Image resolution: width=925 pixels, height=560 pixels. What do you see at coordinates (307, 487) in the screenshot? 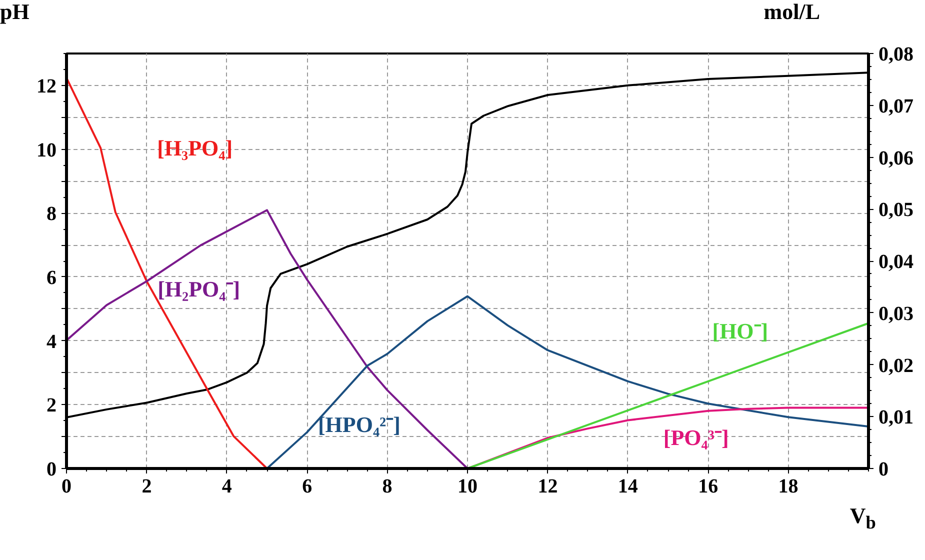
I see `x-tick-label: 6` at bounding box center [307, 487].